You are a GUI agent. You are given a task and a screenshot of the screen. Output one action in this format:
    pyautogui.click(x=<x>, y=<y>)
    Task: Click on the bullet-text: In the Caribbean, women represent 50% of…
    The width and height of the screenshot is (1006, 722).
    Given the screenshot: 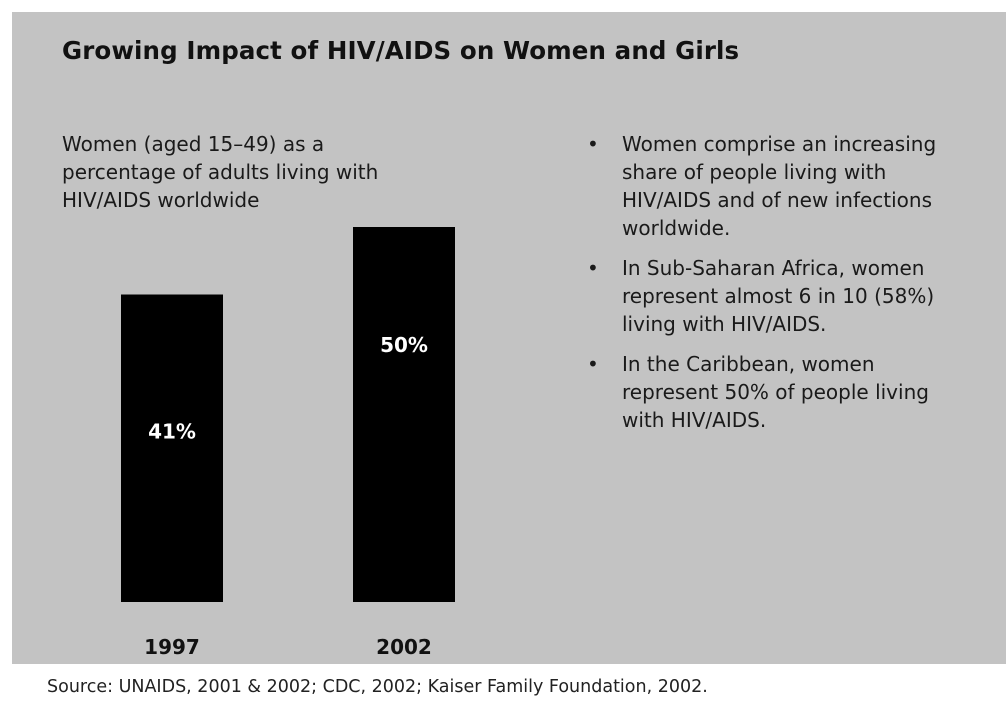 What is the action you would take?
    pyautogui.click(x=775, y=392)
    